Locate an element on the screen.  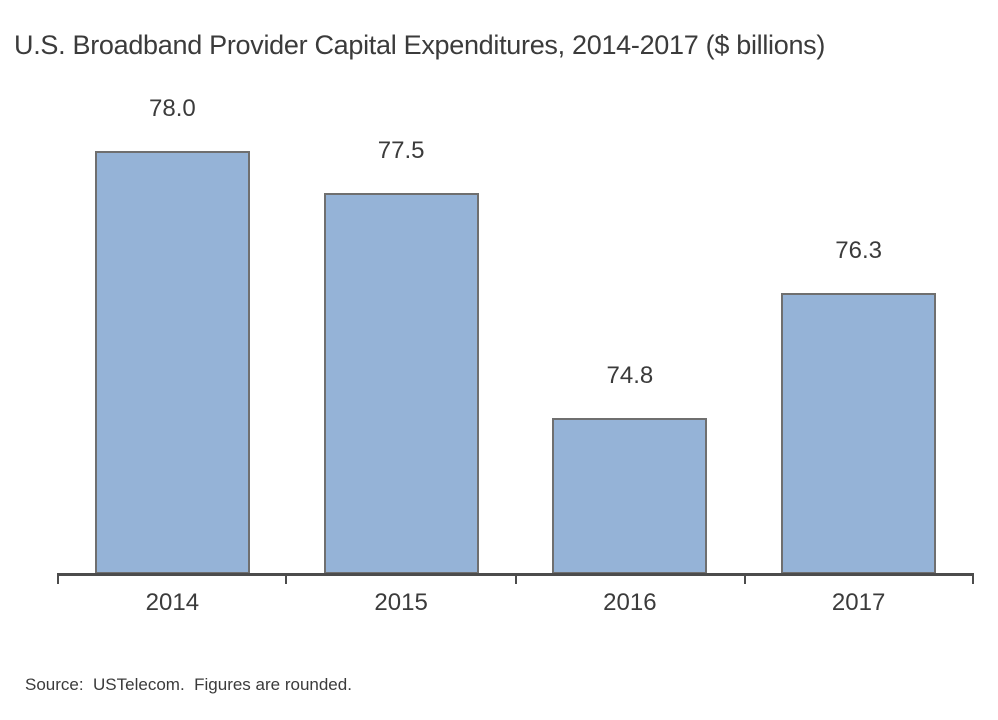
bar-2017 is located at coordinates (859, 433).